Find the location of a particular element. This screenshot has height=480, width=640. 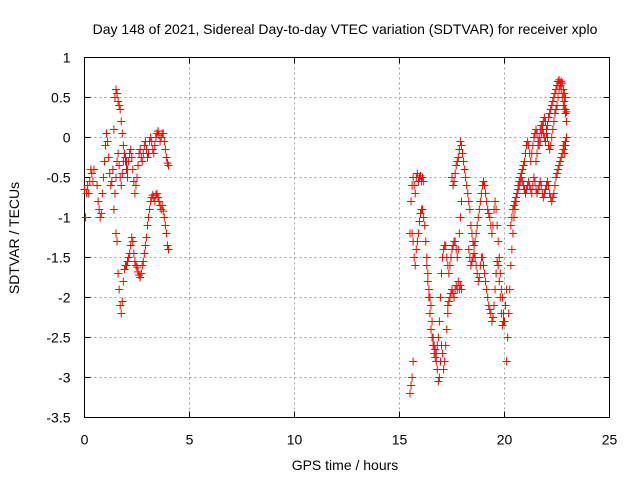

x-tick-label: 15 is located at coordinates (400, 440).